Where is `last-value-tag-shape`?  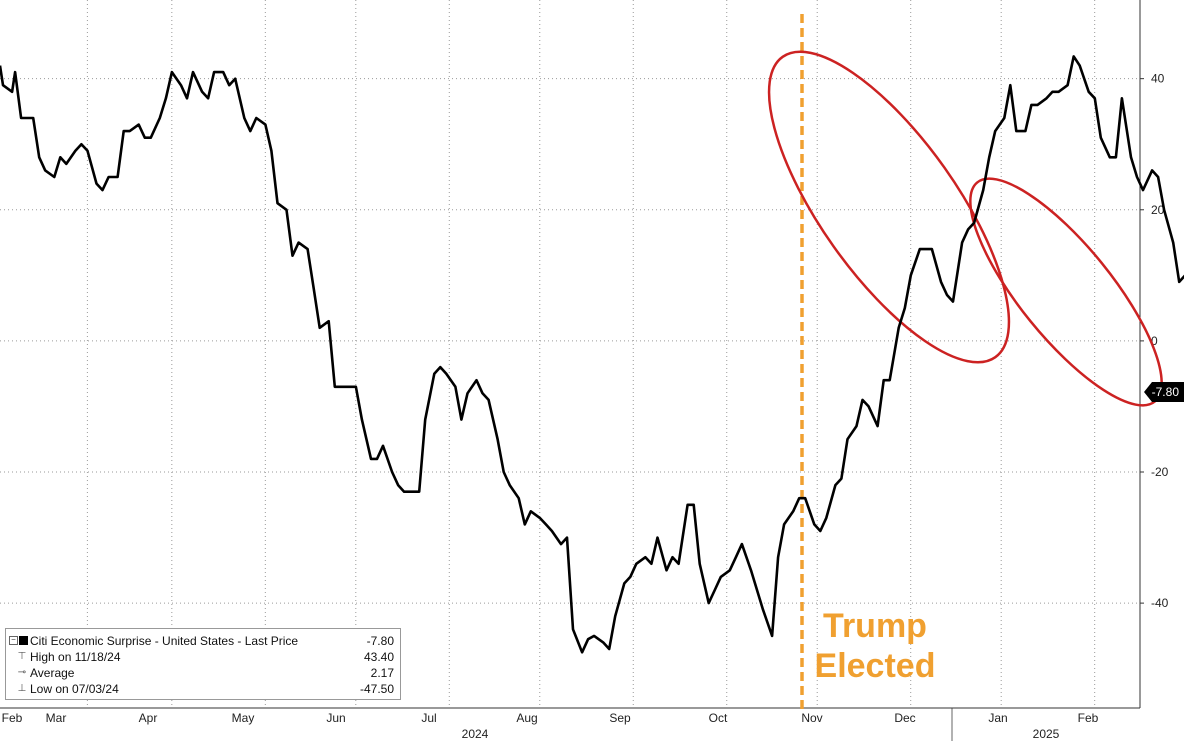
last-value-tag-shape is located at coordinates (1164, 392).